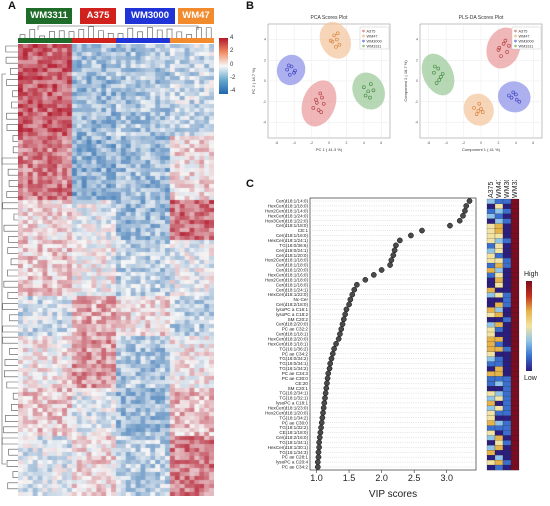 The height and width of the screenshot is (506, 550). I want to click on panel-b-label: B, so click(250, 6).